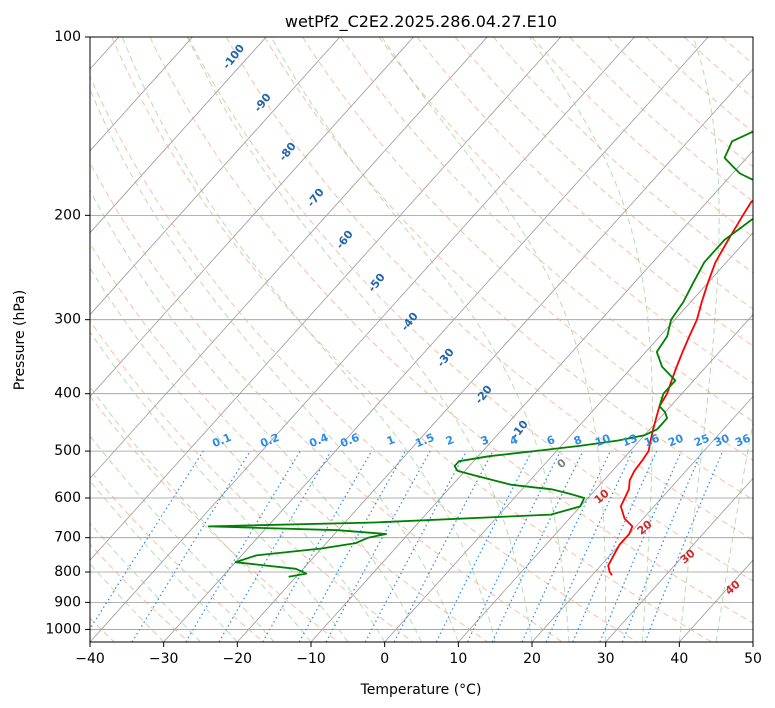  What do you see at coordinates (391, 440) in the screenshot?
I see `mixing-ratio-label: 1` at bounding box center [391, 440].